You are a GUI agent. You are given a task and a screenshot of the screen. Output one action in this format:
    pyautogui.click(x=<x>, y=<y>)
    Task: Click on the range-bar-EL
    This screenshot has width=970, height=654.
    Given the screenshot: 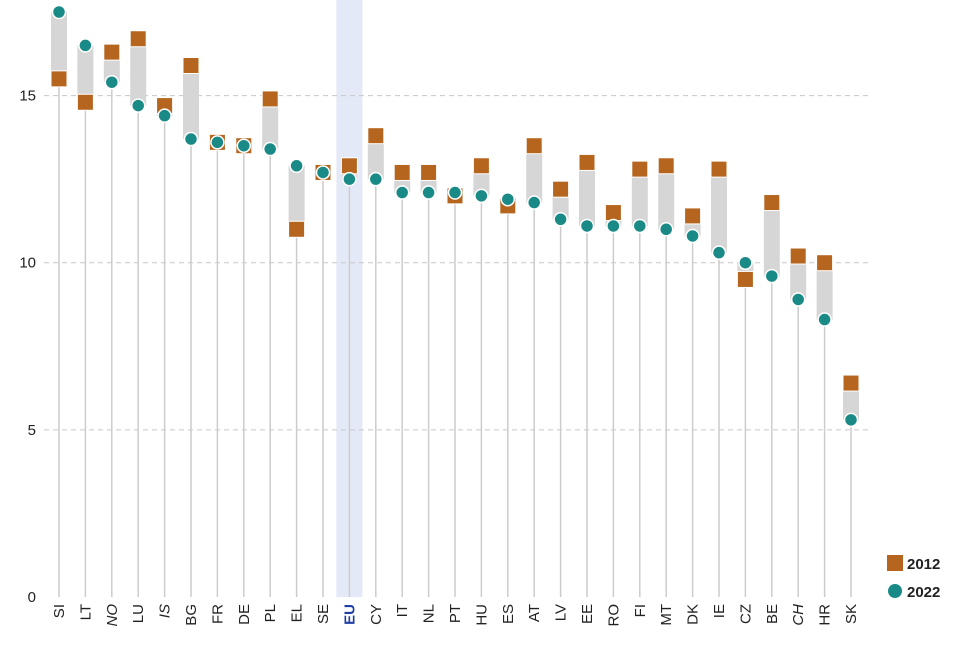 What is the action you would take?
    pyautogui.click(x=296, y=197)
    